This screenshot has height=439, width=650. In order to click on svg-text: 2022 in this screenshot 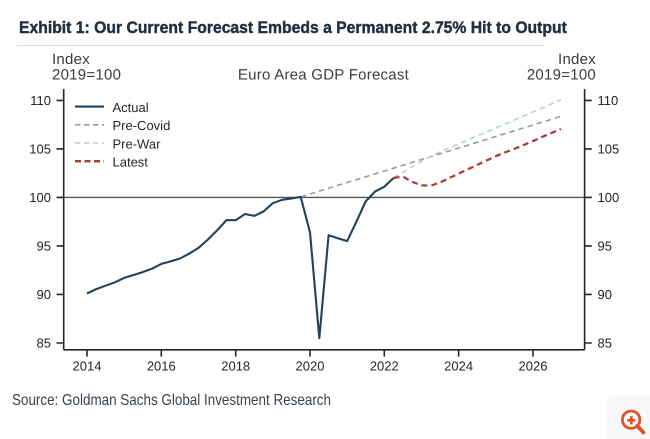, I will do `click(384, 365)`.